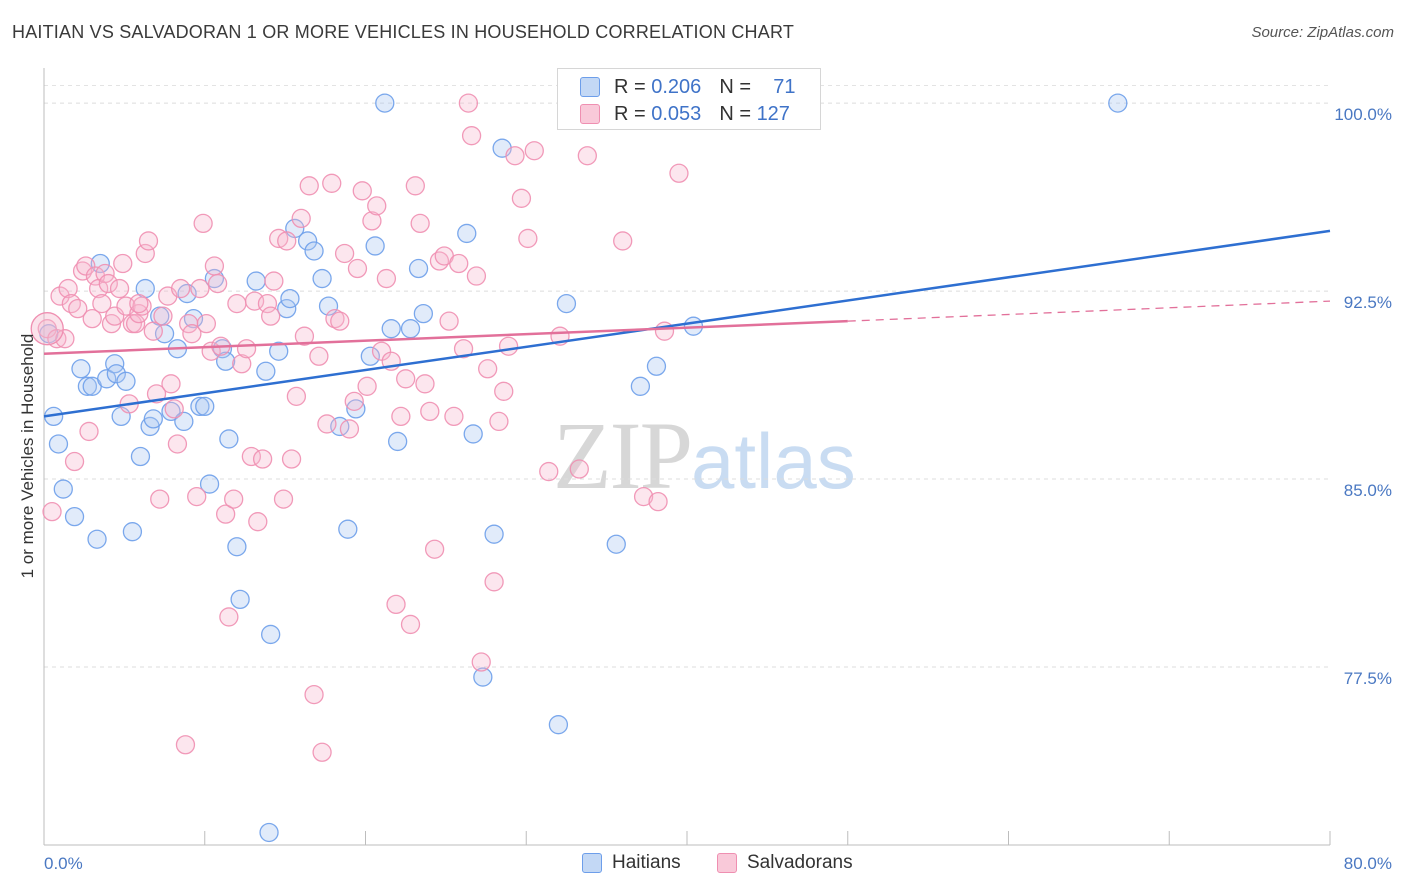 This screenshot has width=1406, height=892. What do you see at coordinates (773, 461) in the screenshot?
I see `watermark-atlas: atlas` at bounding box center [773, 461].